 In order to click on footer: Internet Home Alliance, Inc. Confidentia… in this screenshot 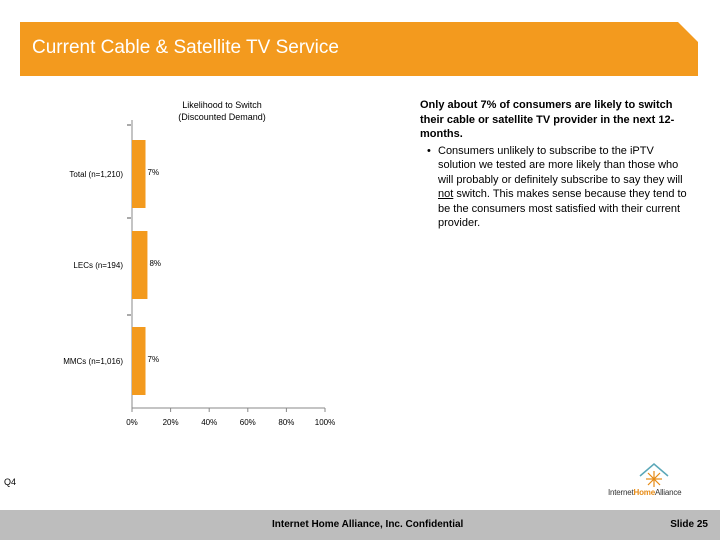, I will do `click(360, 525)`.